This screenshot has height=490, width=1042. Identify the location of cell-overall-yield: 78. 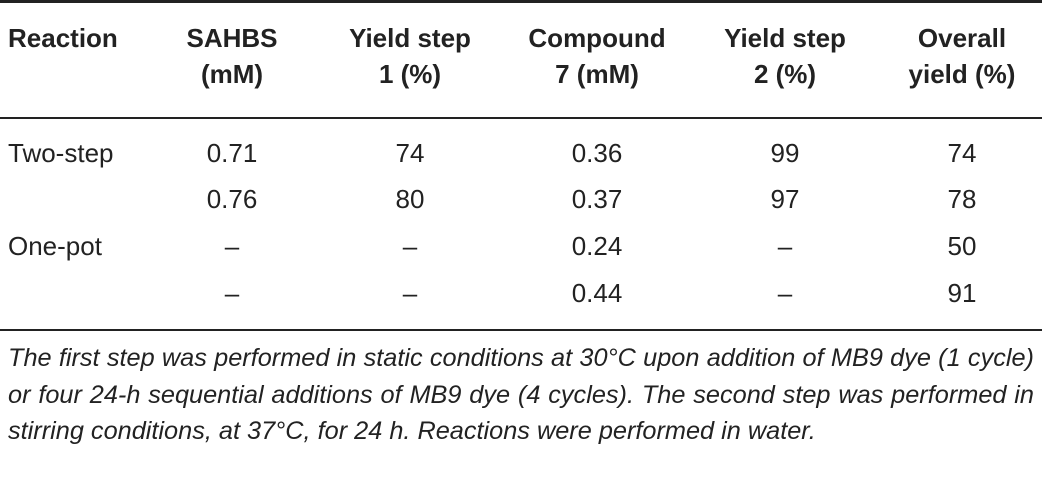
(962, 199).